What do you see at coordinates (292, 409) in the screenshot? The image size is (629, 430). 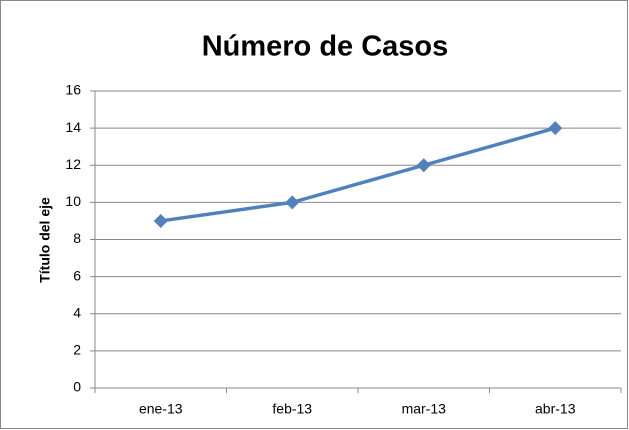 I see `x-tick-label: feb-13` at bounding box center [292, 409].